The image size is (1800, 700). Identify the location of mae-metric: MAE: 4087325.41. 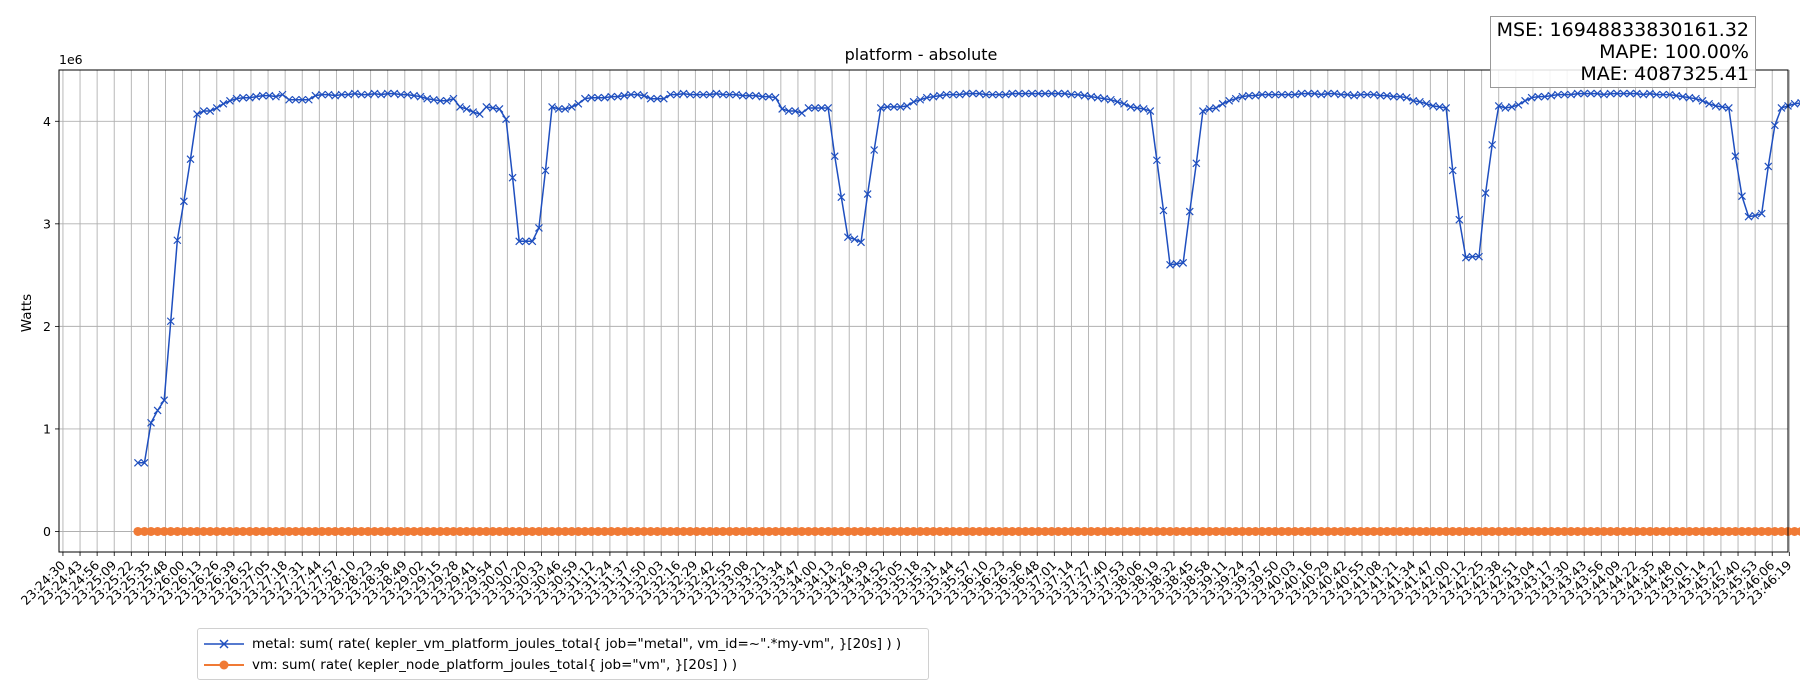
(1664, 74).